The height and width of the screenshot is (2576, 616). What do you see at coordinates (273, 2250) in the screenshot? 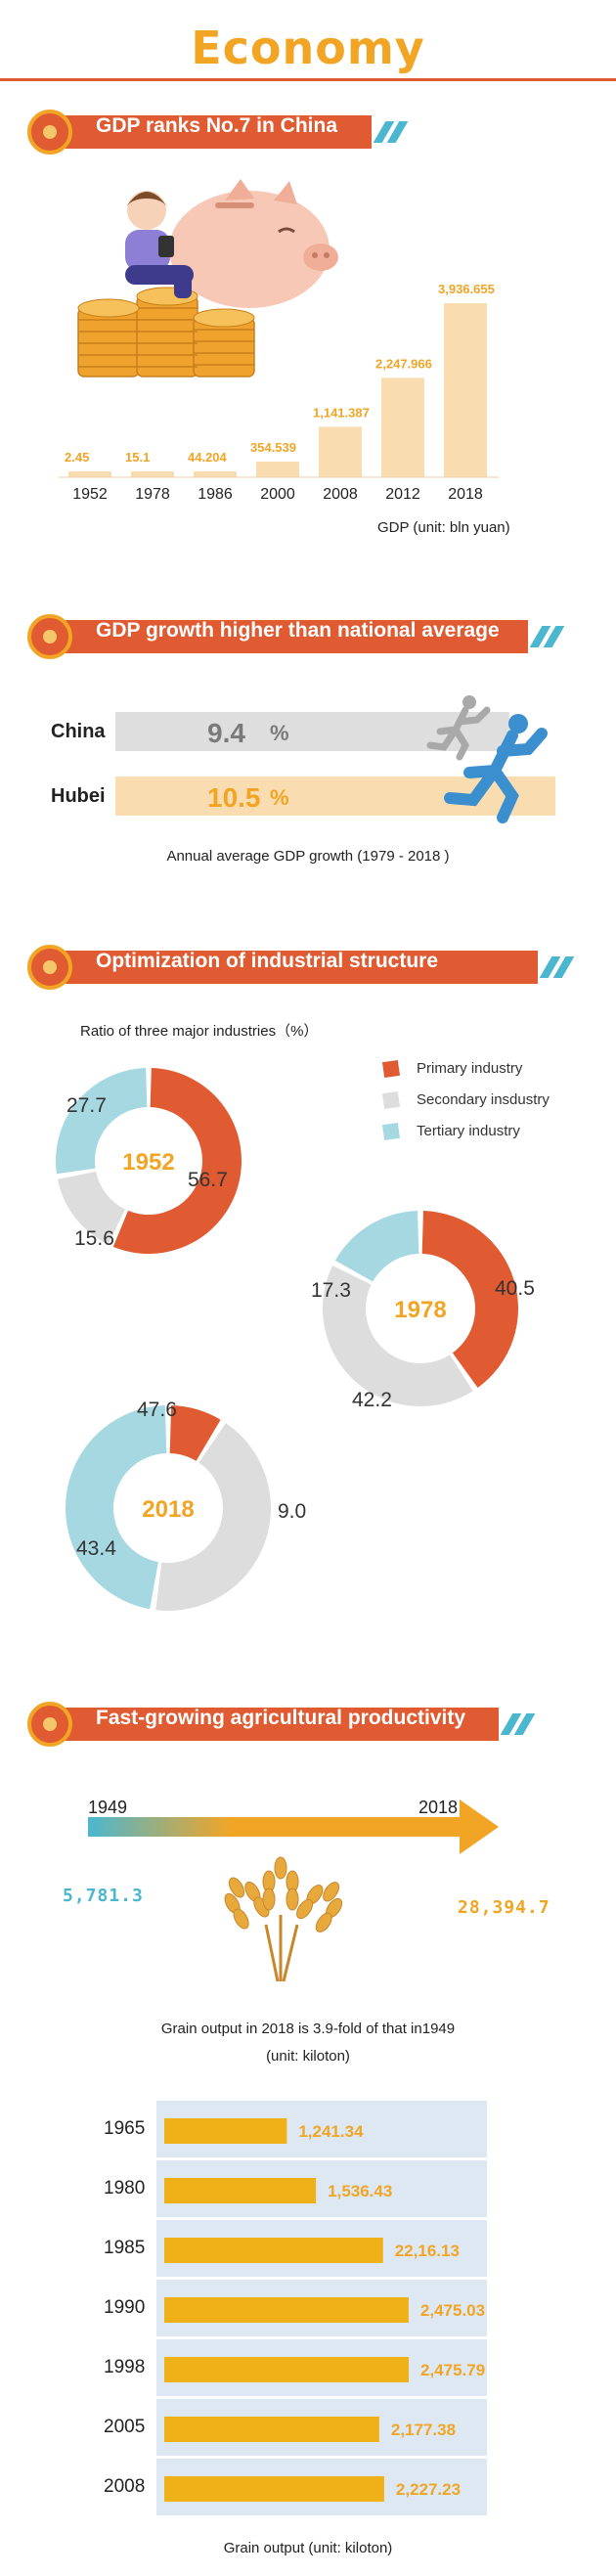
I see `grain-bar-1985` at bounding box center [273, 2250].